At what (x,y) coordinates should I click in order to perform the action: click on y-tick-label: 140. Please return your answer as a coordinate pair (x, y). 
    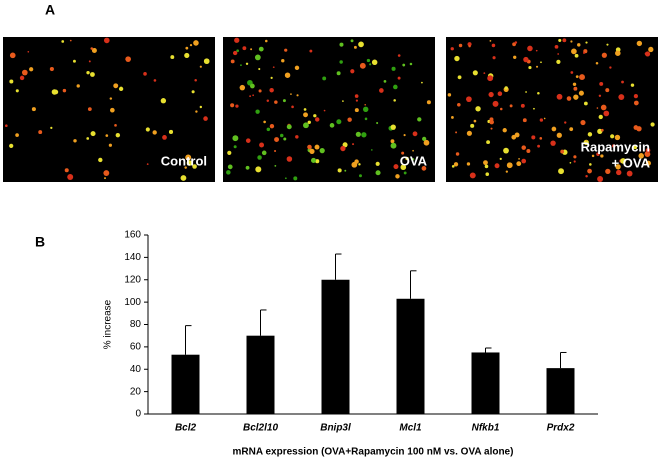
    Looking at the image, I should click on (132, 257).